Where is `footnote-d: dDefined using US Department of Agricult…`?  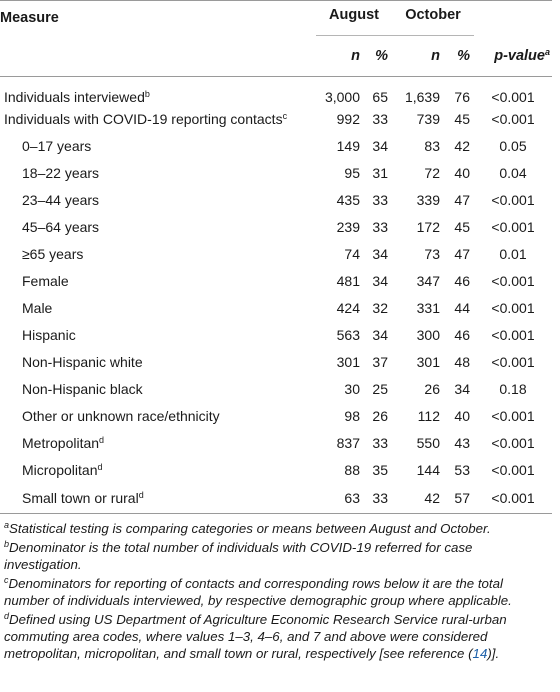
footnote-d: dDefined using US Department of Agricult… is located at coordinates (255, 635).